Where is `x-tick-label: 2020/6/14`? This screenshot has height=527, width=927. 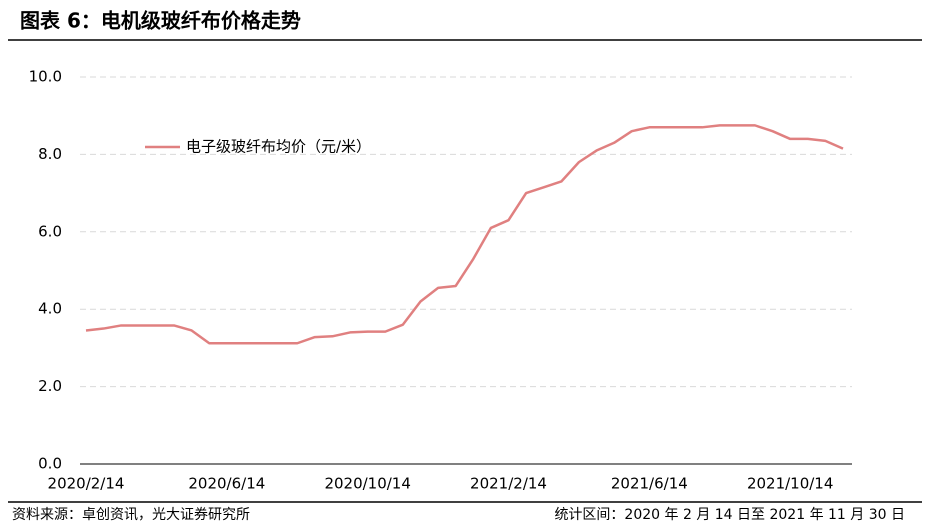
x-tick-label: 2020/6/14 is located at coordinates (226, 484).